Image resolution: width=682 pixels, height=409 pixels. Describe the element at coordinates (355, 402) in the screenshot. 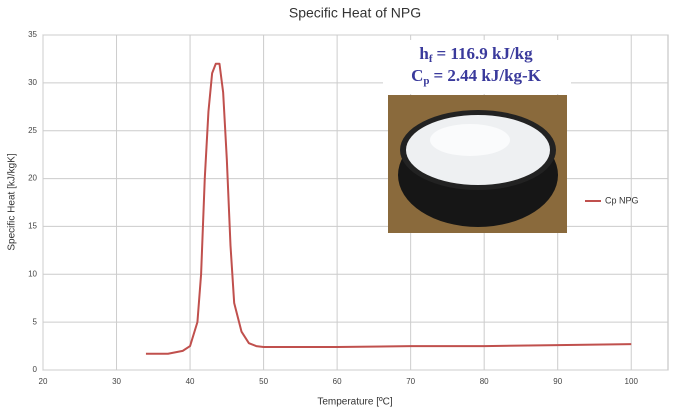

I see `x-axis-label: Temperature [ºC]` at that location.